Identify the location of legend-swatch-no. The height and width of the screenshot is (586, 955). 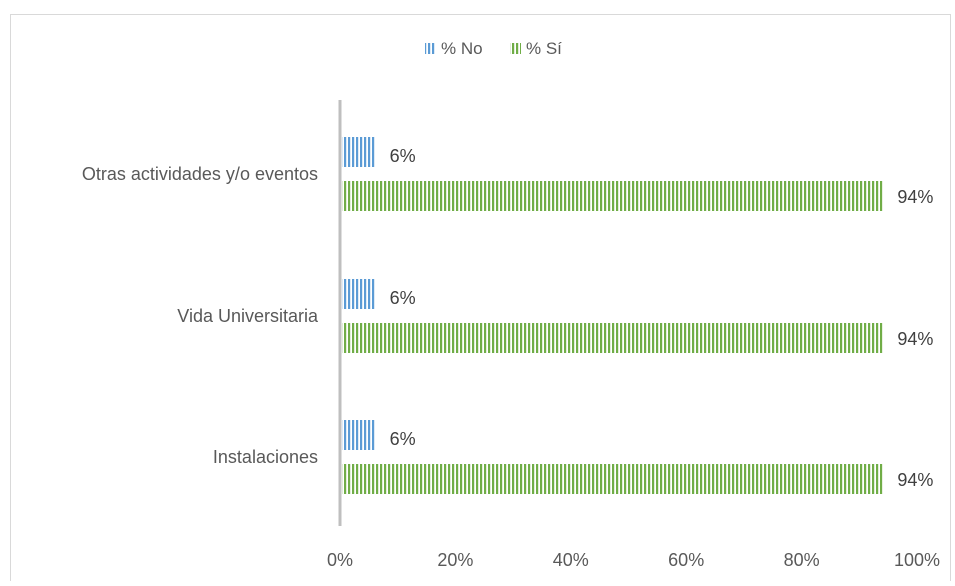
(430, 48).